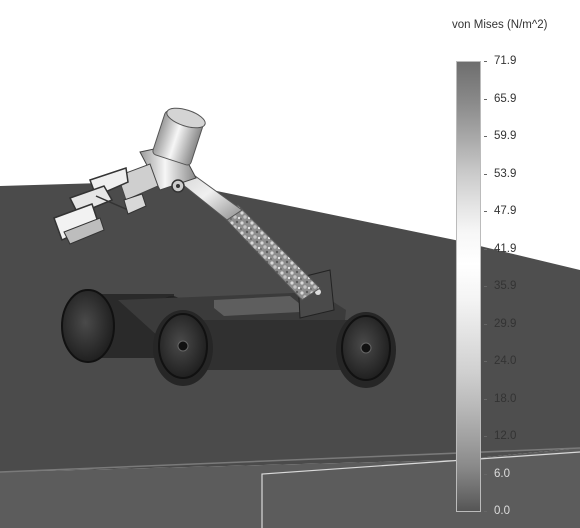 The image size is (580, 528). I want to click on wheel-rear-left, so click(88, 326).